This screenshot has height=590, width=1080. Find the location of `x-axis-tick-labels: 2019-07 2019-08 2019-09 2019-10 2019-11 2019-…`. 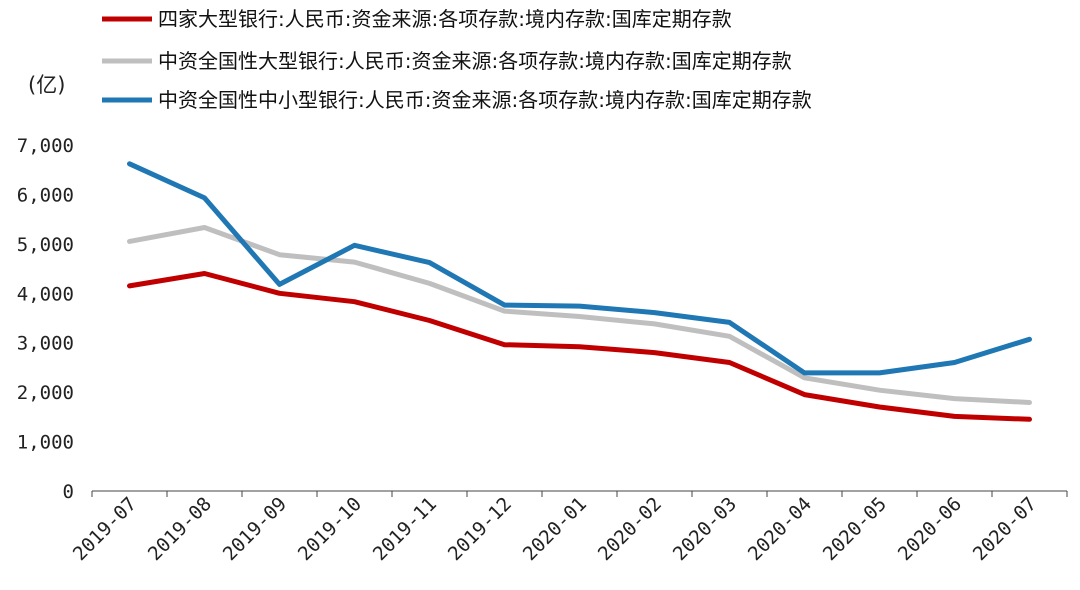

x-axis-tick-labels: 2019-07 2019-08 2019-09 2019-10 2019-11 2019-… is located at coordinates (555, 529).